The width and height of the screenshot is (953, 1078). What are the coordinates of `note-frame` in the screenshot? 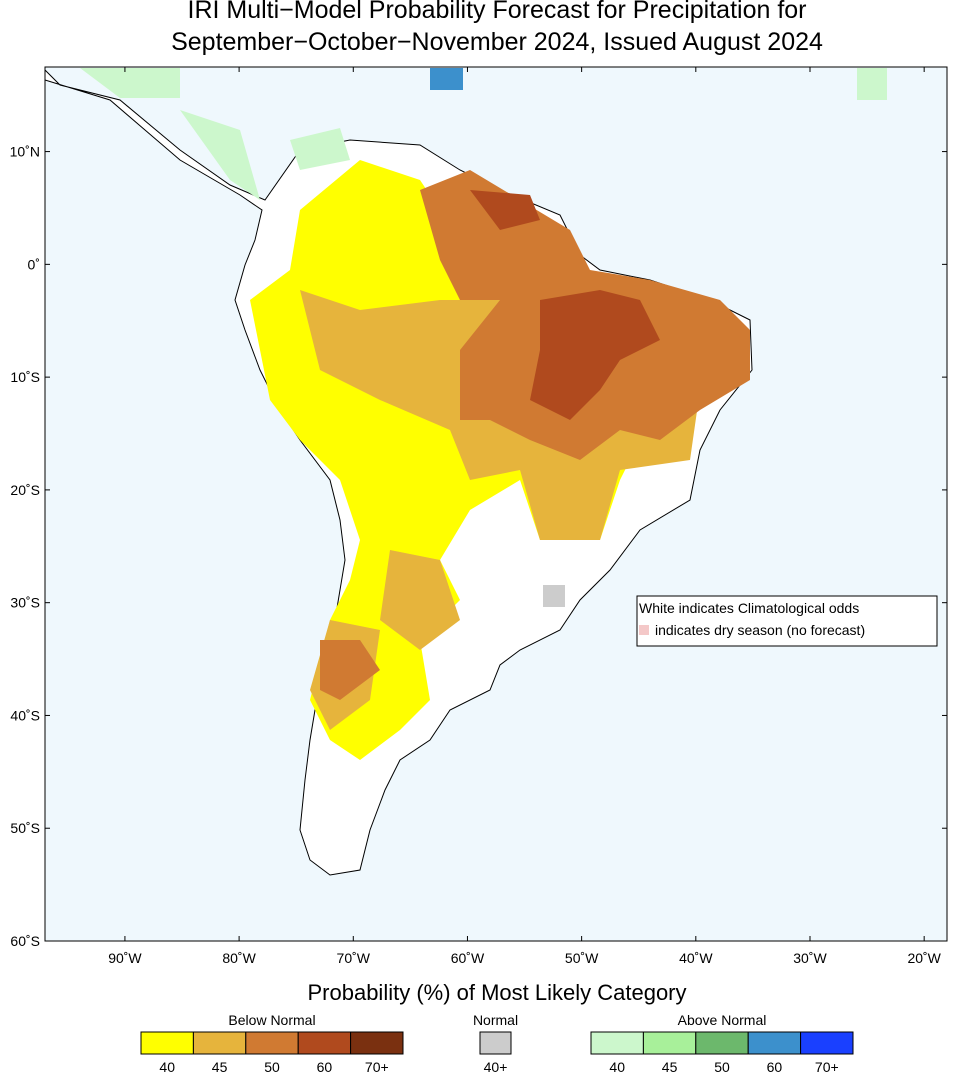 It's located at (787, 621).